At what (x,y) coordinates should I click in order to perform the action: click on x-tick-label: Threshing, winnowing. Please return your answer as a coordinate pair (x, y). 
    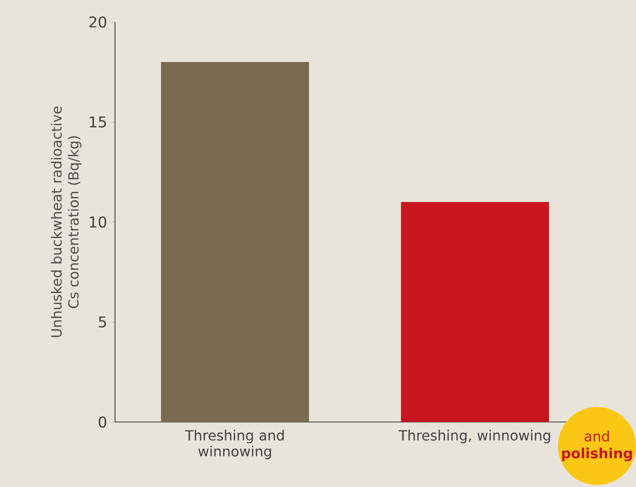
    Looking at the image, I should click on (474, 437).